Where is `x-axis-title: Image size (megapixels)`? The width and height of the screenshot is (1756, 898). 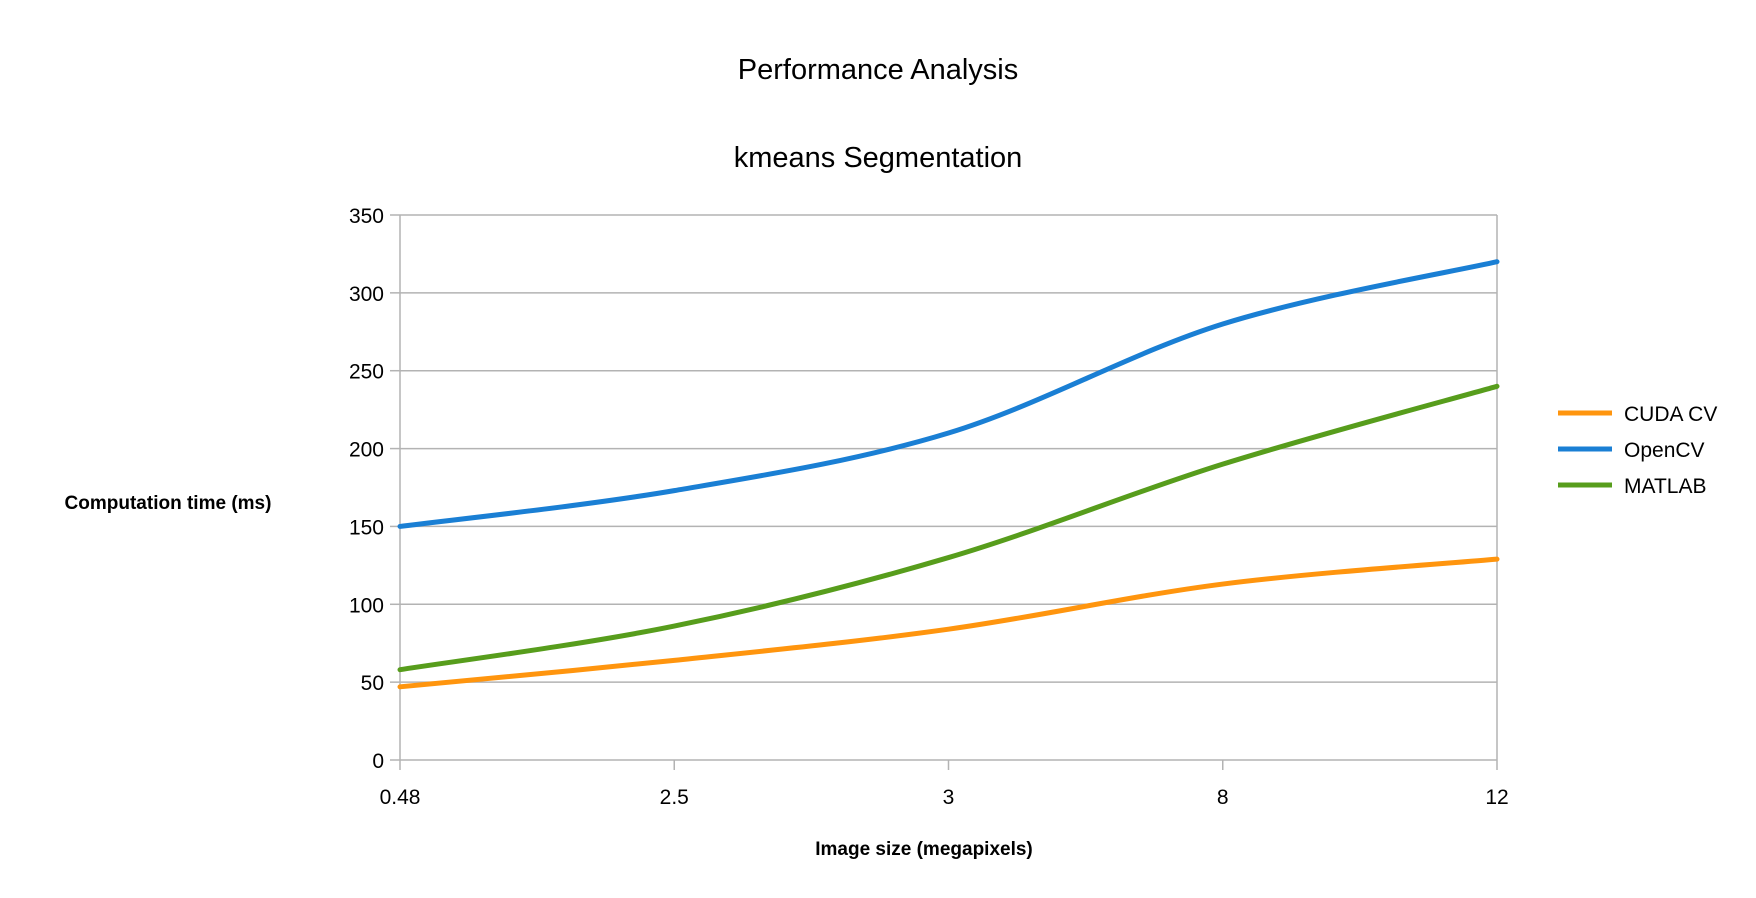 x-axis-title: Image size (megapixels) is located at coordinates (924, 849).